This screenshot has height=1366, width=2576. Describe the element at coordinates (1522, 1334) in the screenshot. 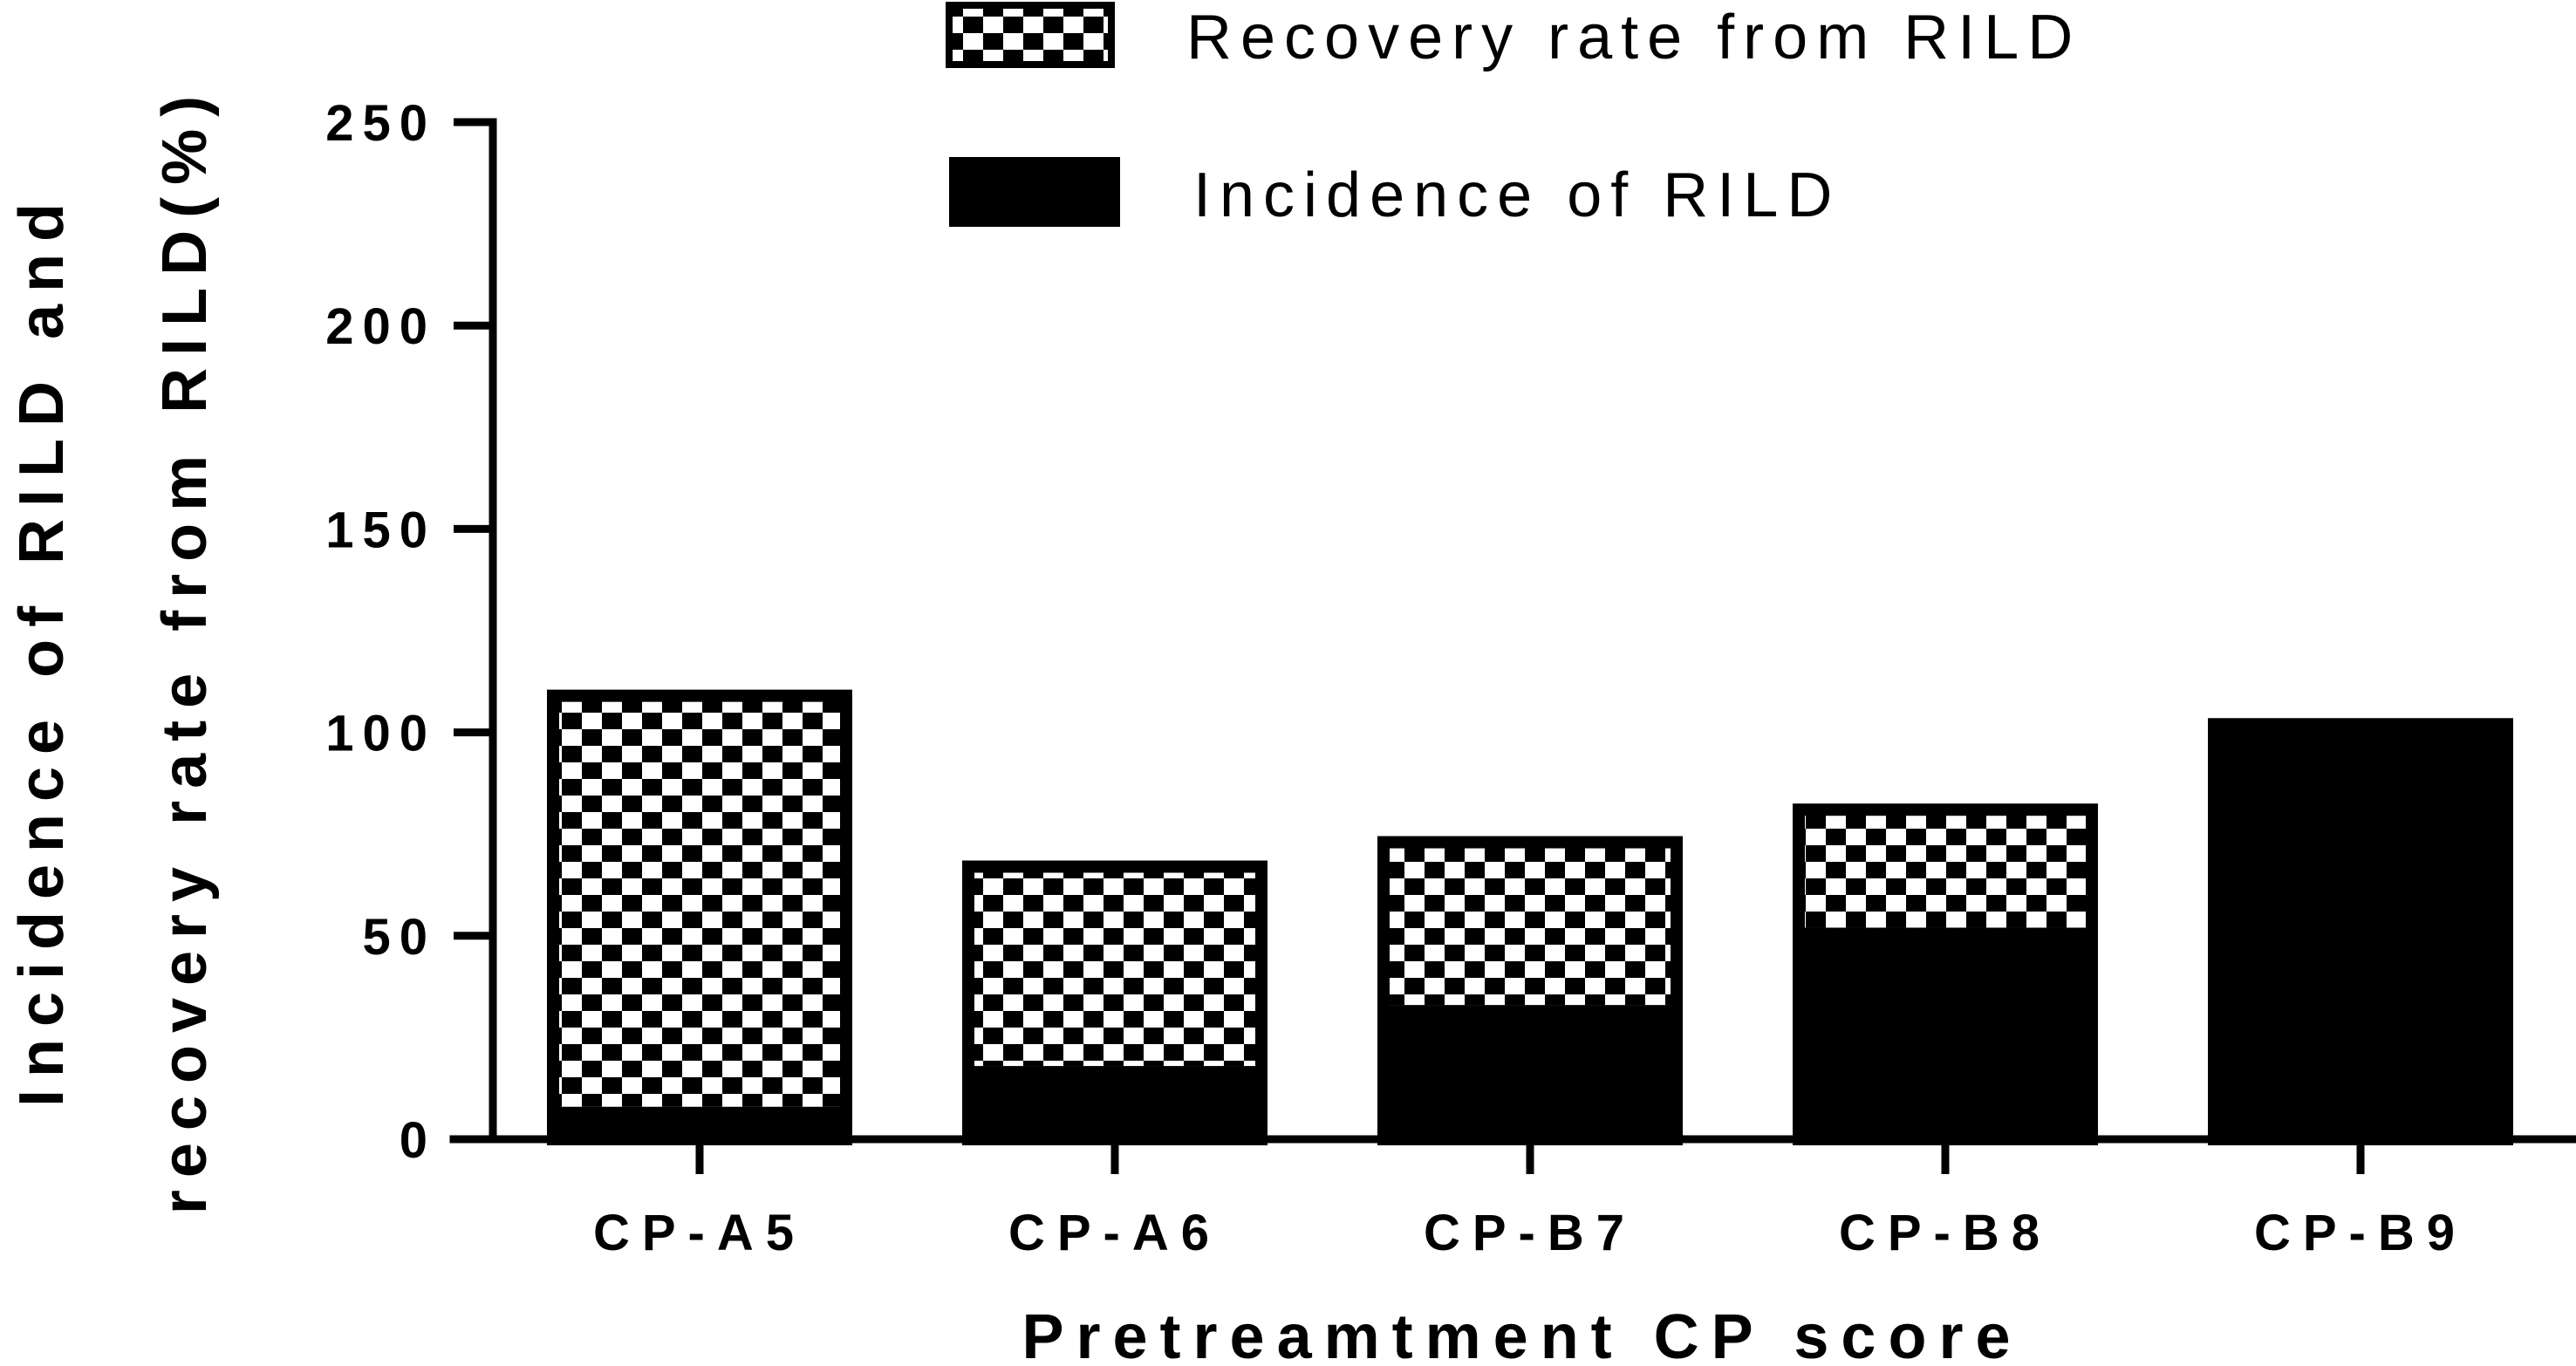

I see `x-axis-title: Pretreamtment CP score` at that location.